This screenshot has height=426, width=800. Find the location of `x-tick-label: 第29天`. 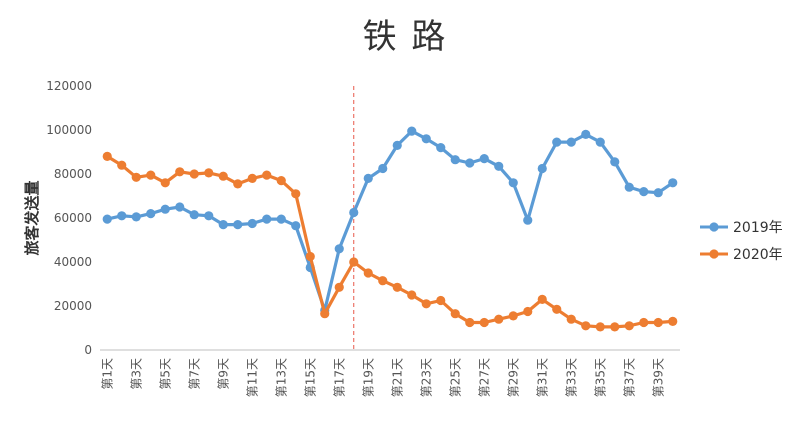

x-tick-label: 第29天 is located at coordinates (513, 377).